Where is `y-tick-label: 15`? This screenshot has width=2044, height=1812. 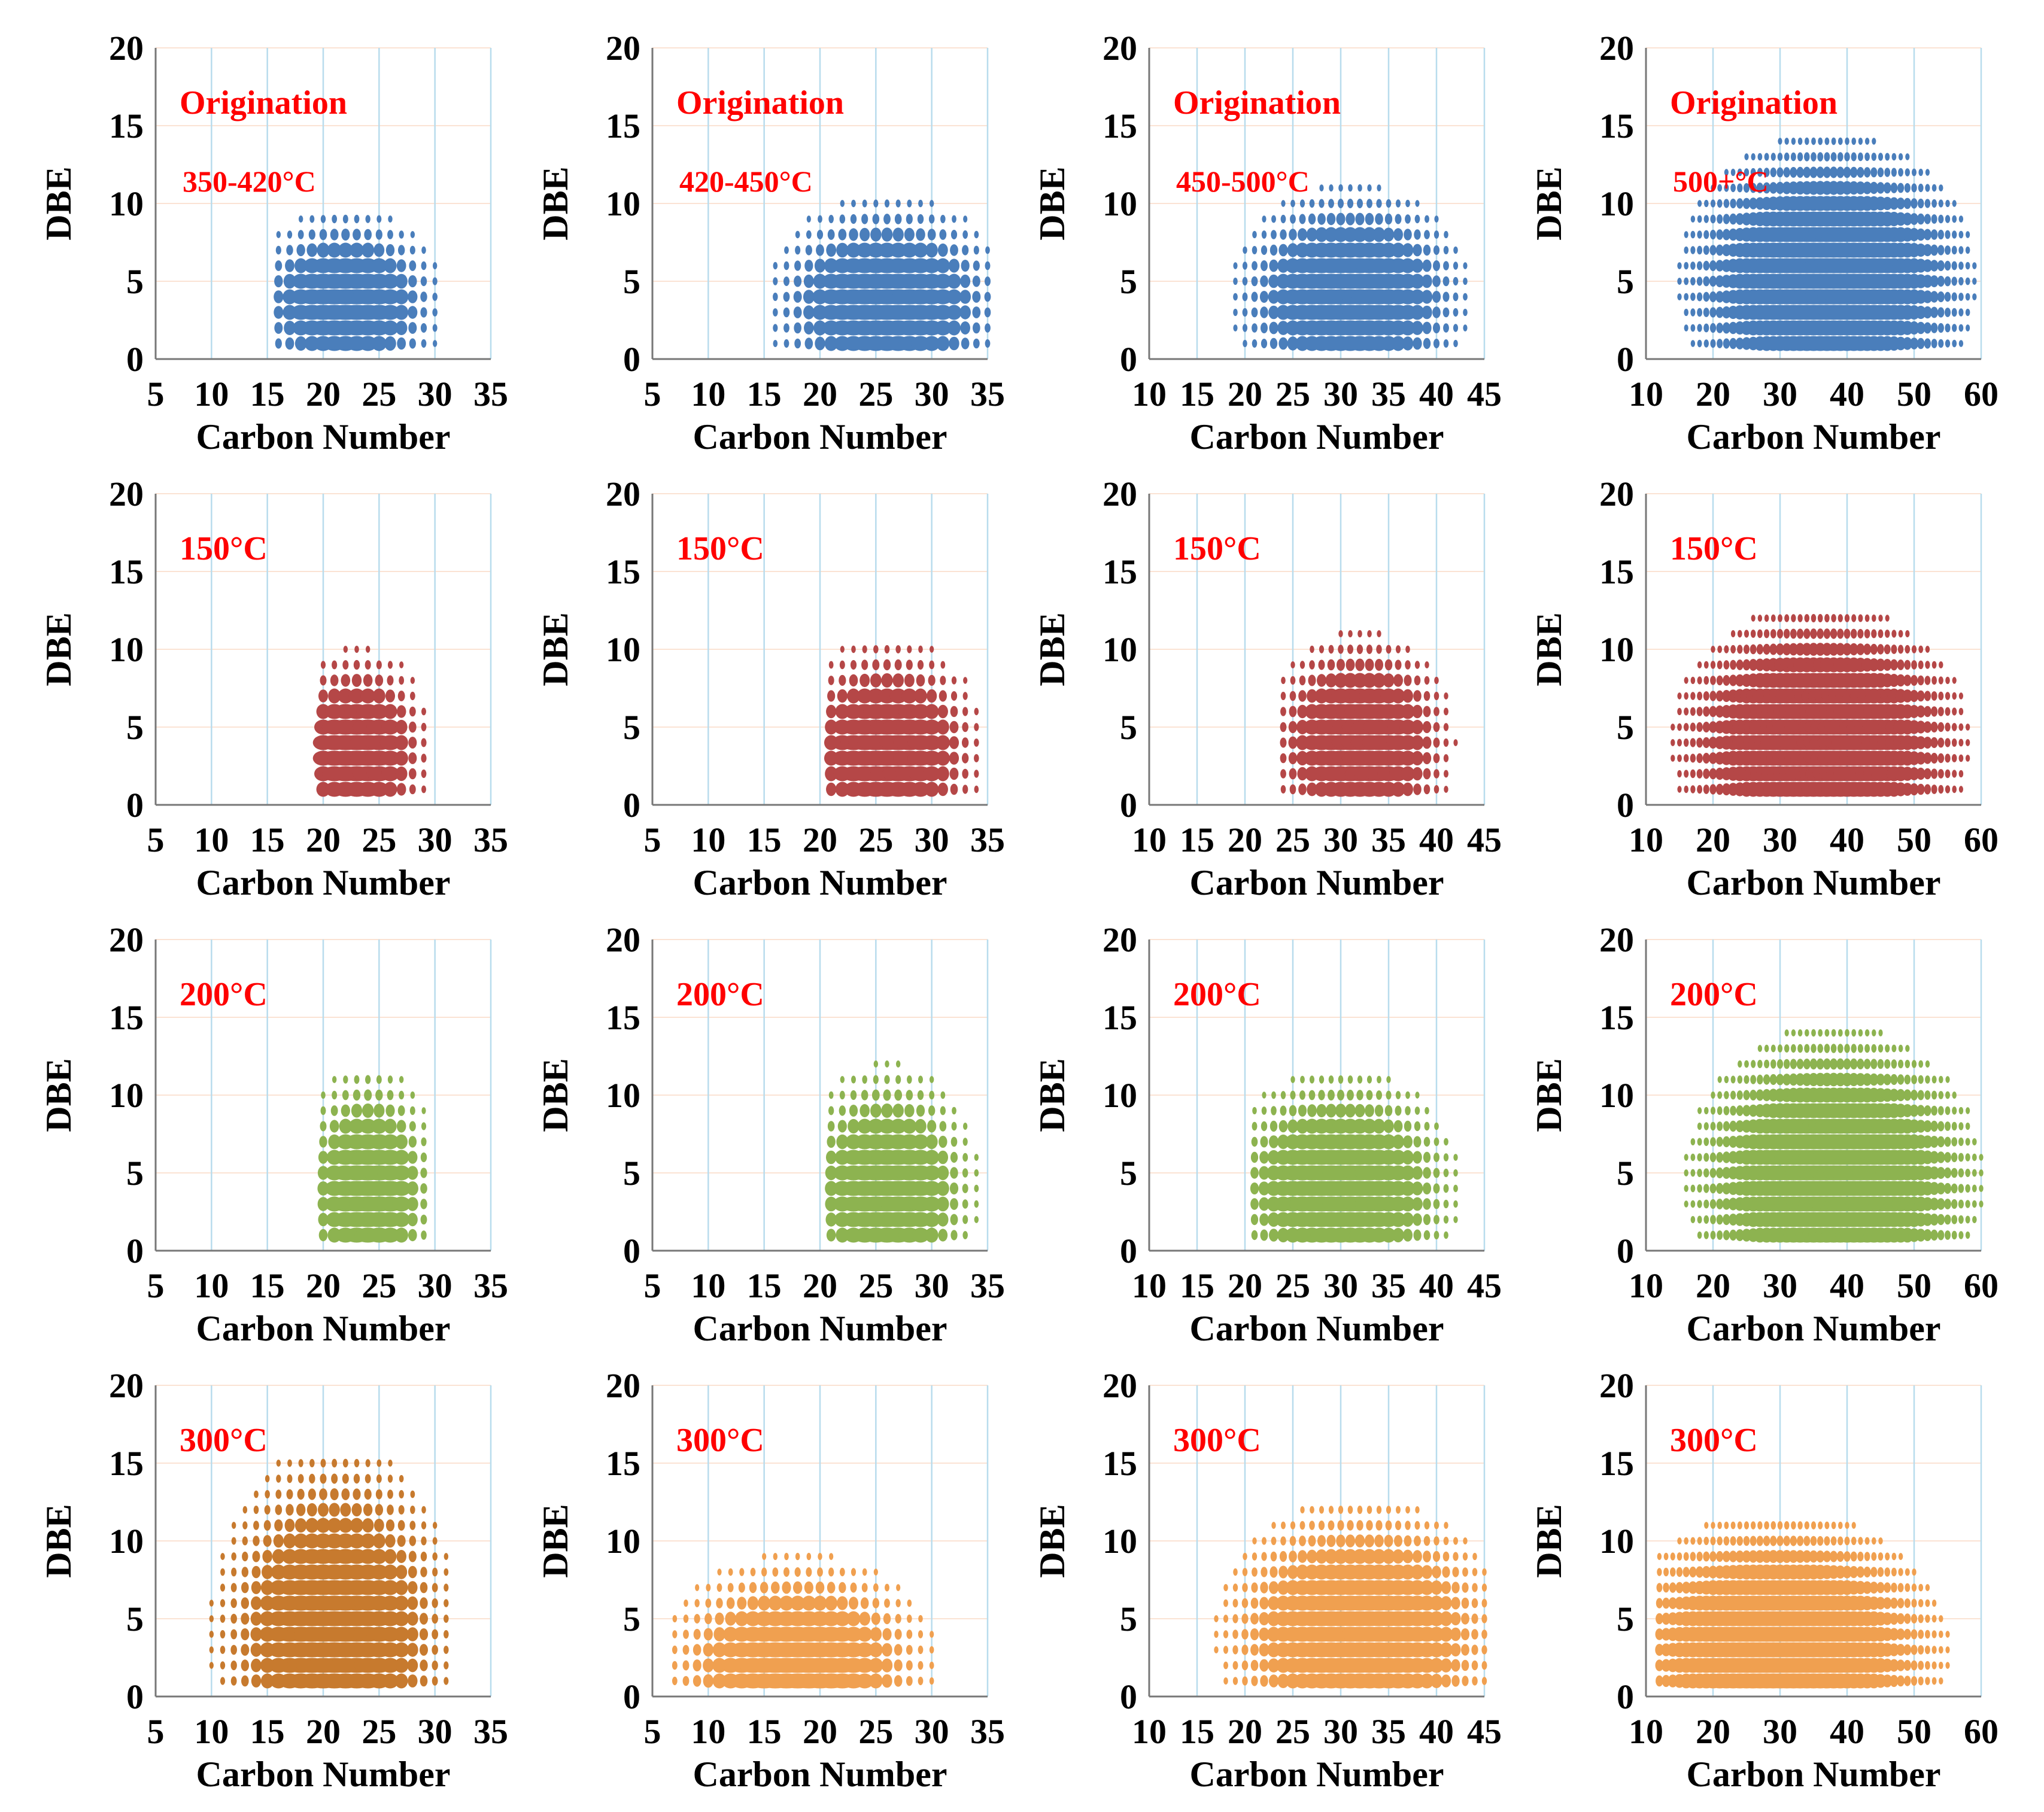 y-tick-label: 15 is located at coordinates (1120, 571).